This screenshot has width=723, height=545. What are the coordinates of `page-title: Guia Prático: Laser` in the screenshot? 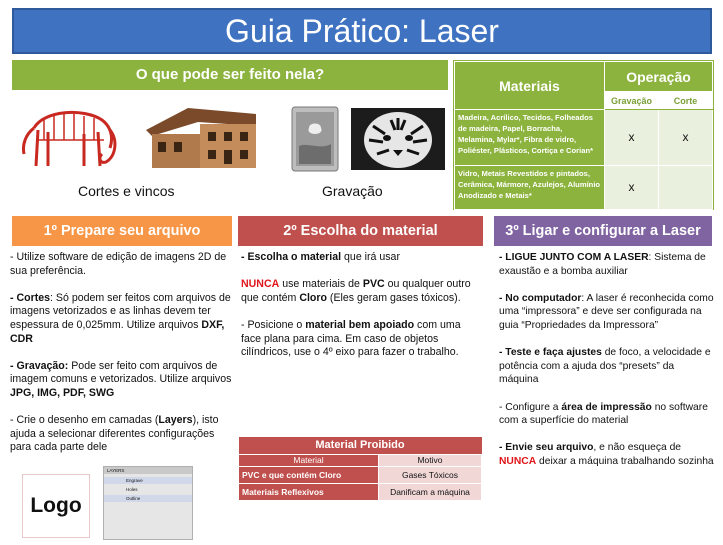 It's located at (362, 31).